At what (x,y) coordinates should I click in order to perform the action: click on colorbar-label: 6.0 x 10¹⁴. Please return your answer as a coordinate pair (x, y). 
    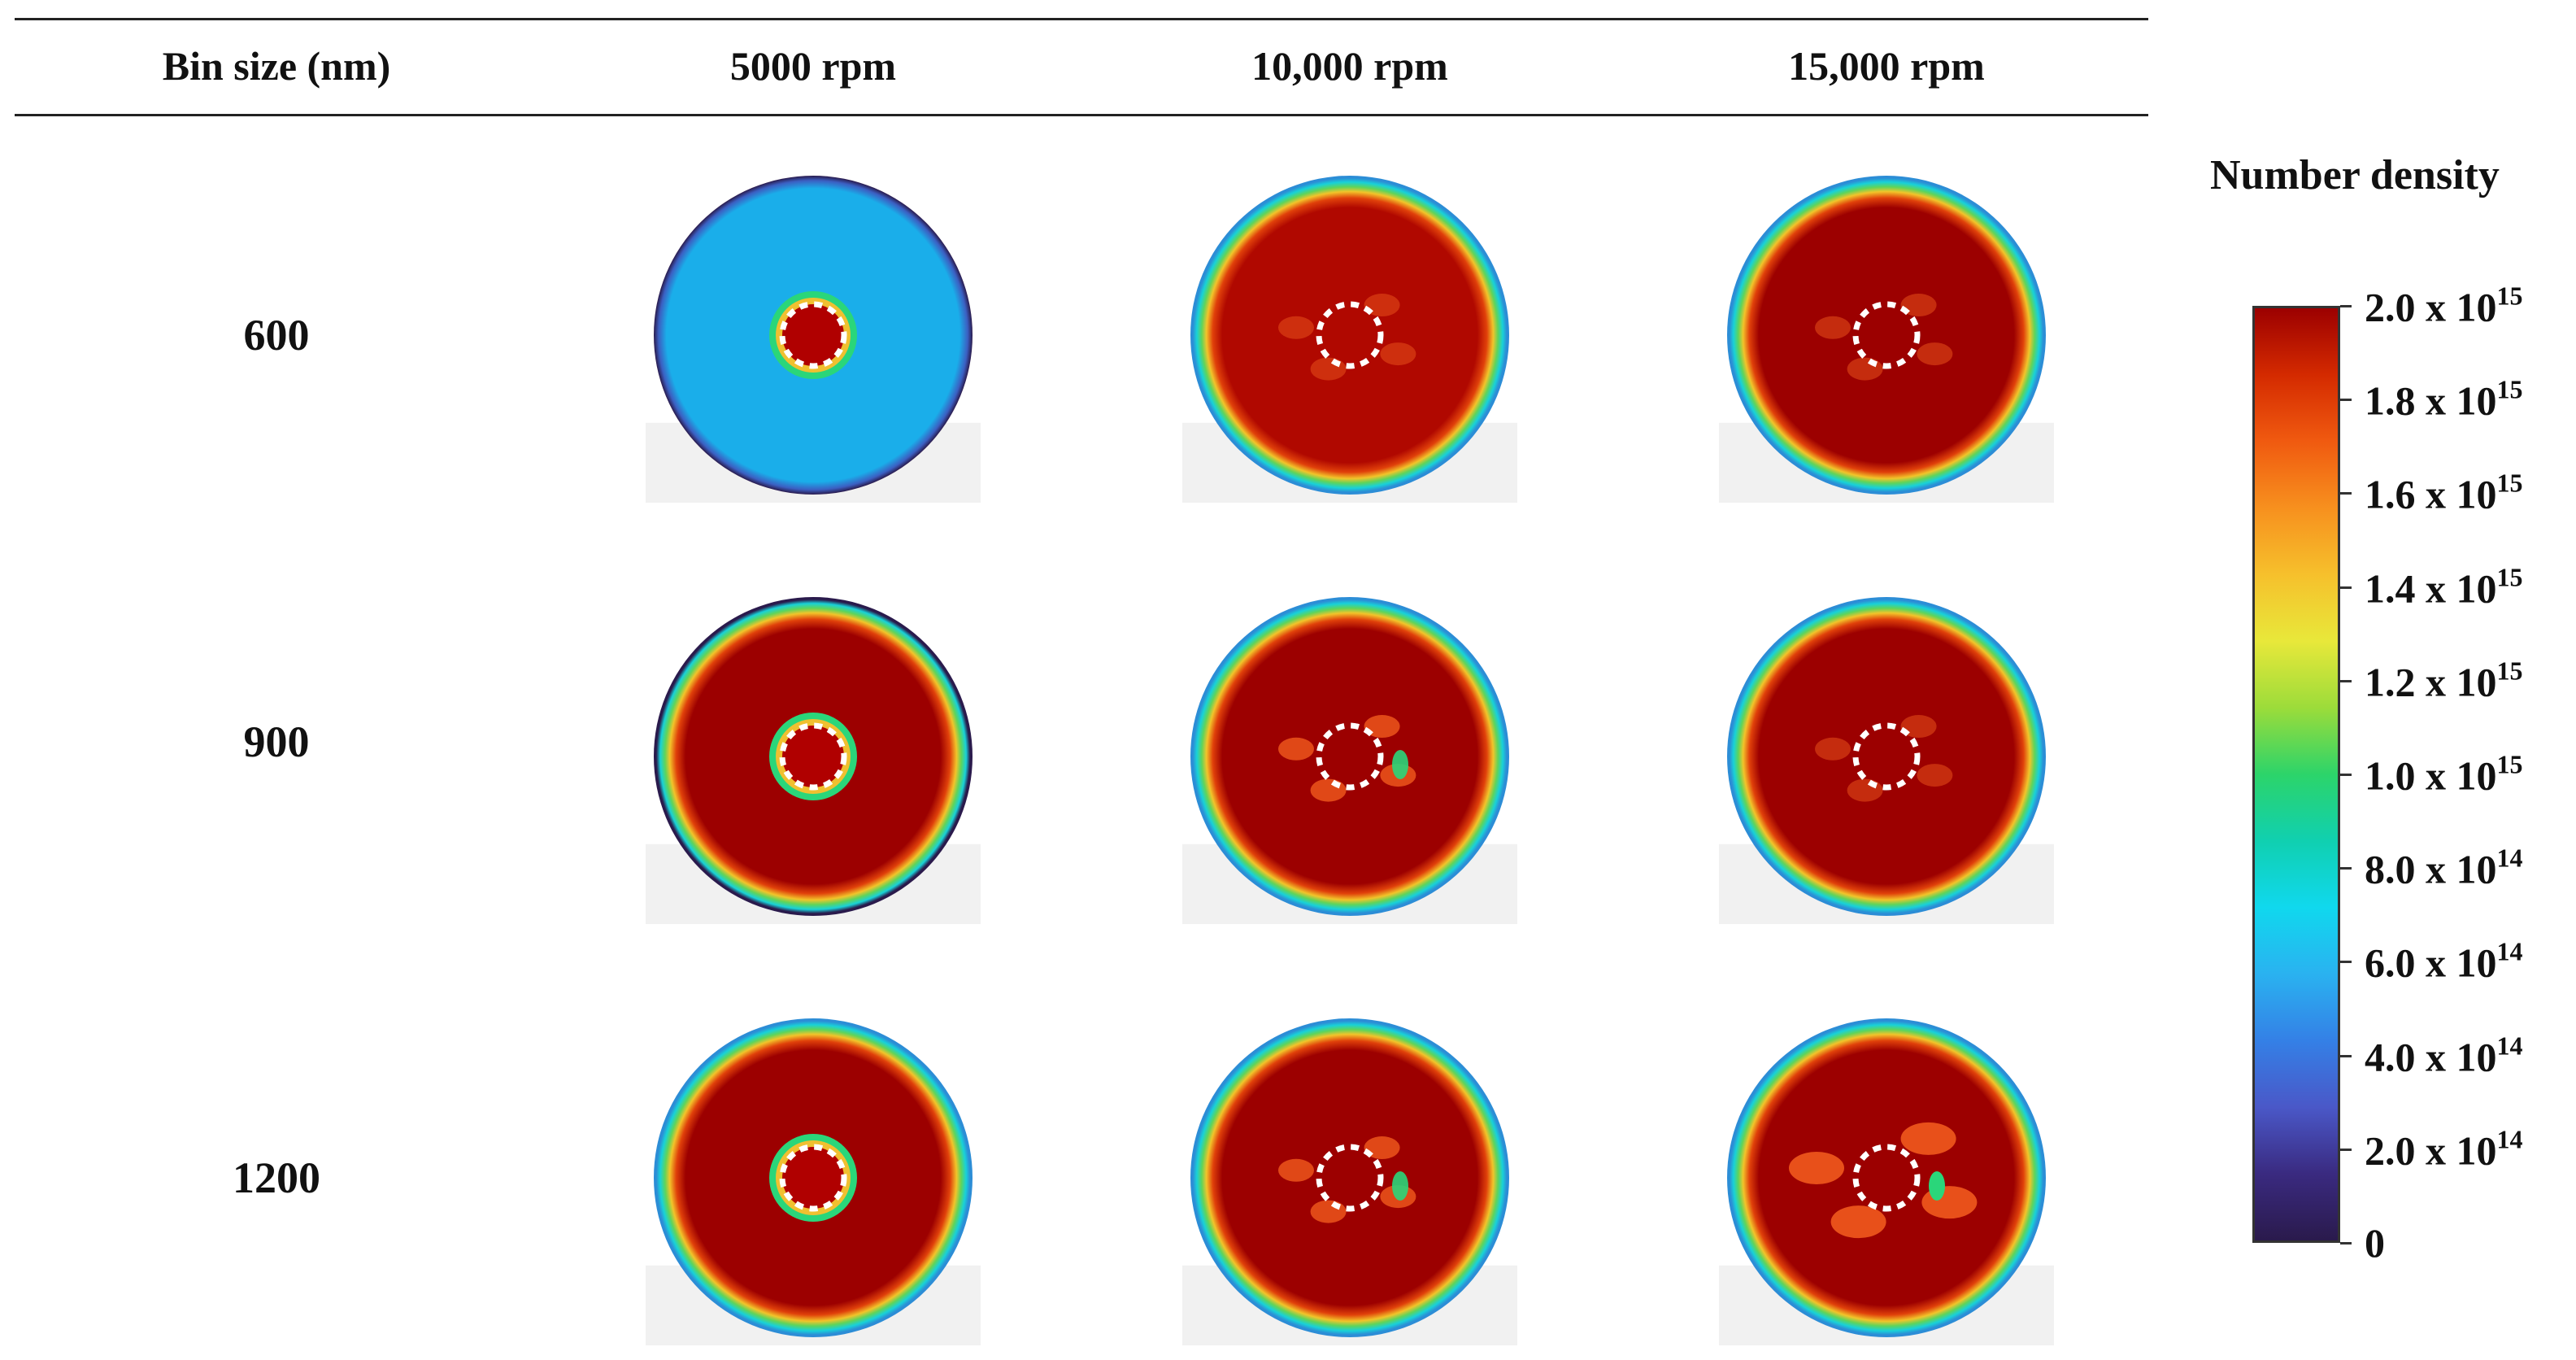
    Looking at the image, I should click on (2444, 962).